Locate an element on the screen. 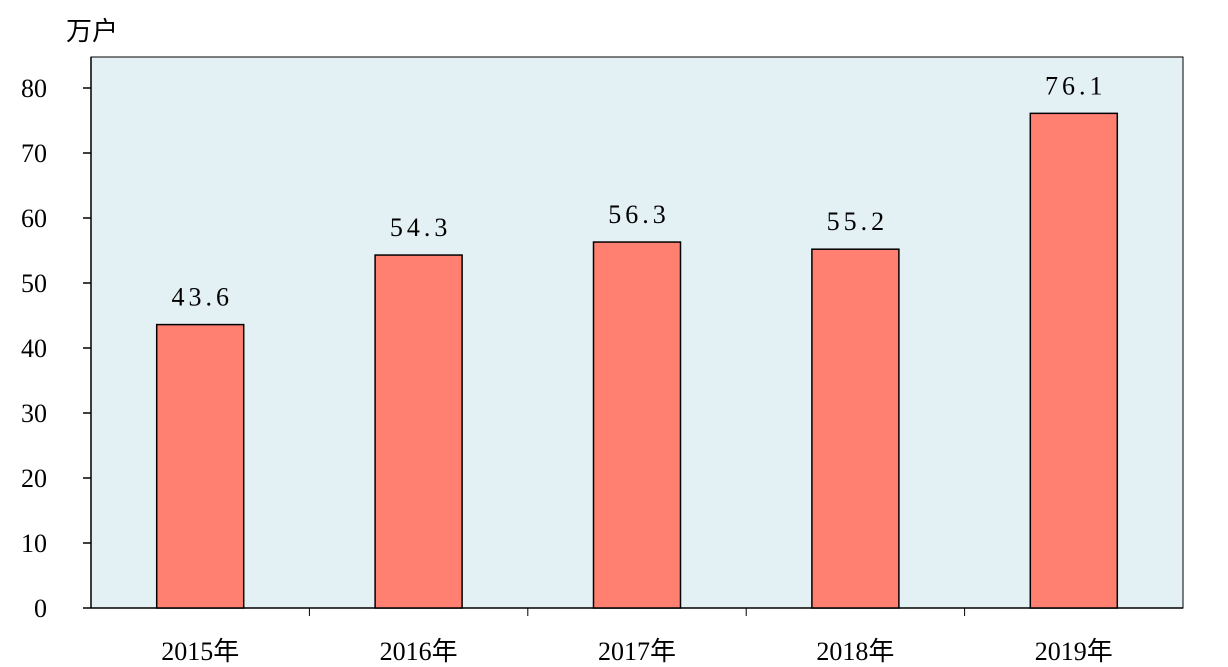 Image resolution: width=1228 pixels, height=667 pixels. y-tick-label: 50 is located at coordinates (34, 283).